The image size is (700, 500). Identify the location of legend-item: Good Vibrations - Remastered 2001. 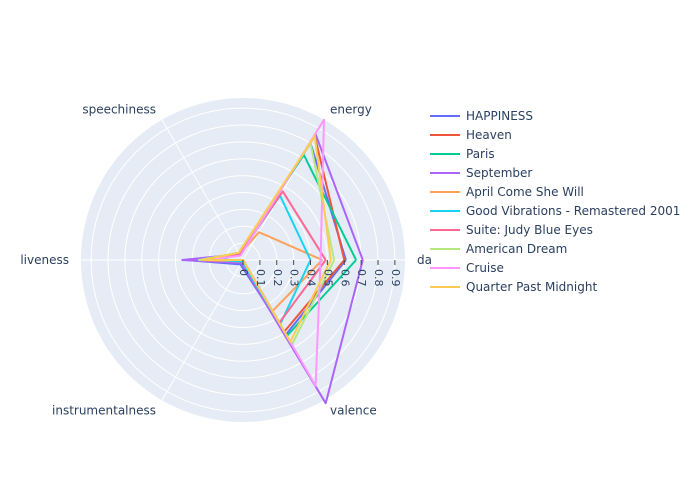
(555, 210).